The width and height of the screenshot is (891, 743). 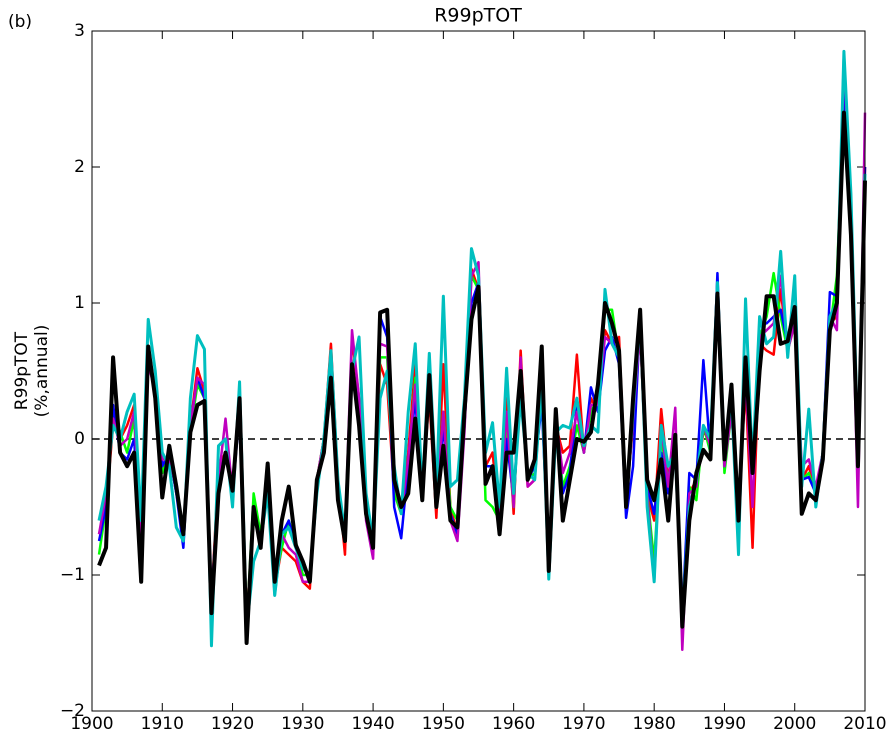 What do you see at coordinates (79, 167) in the screenshot?
I see `y-tick-label: 2` at bounding box center [79, 167].